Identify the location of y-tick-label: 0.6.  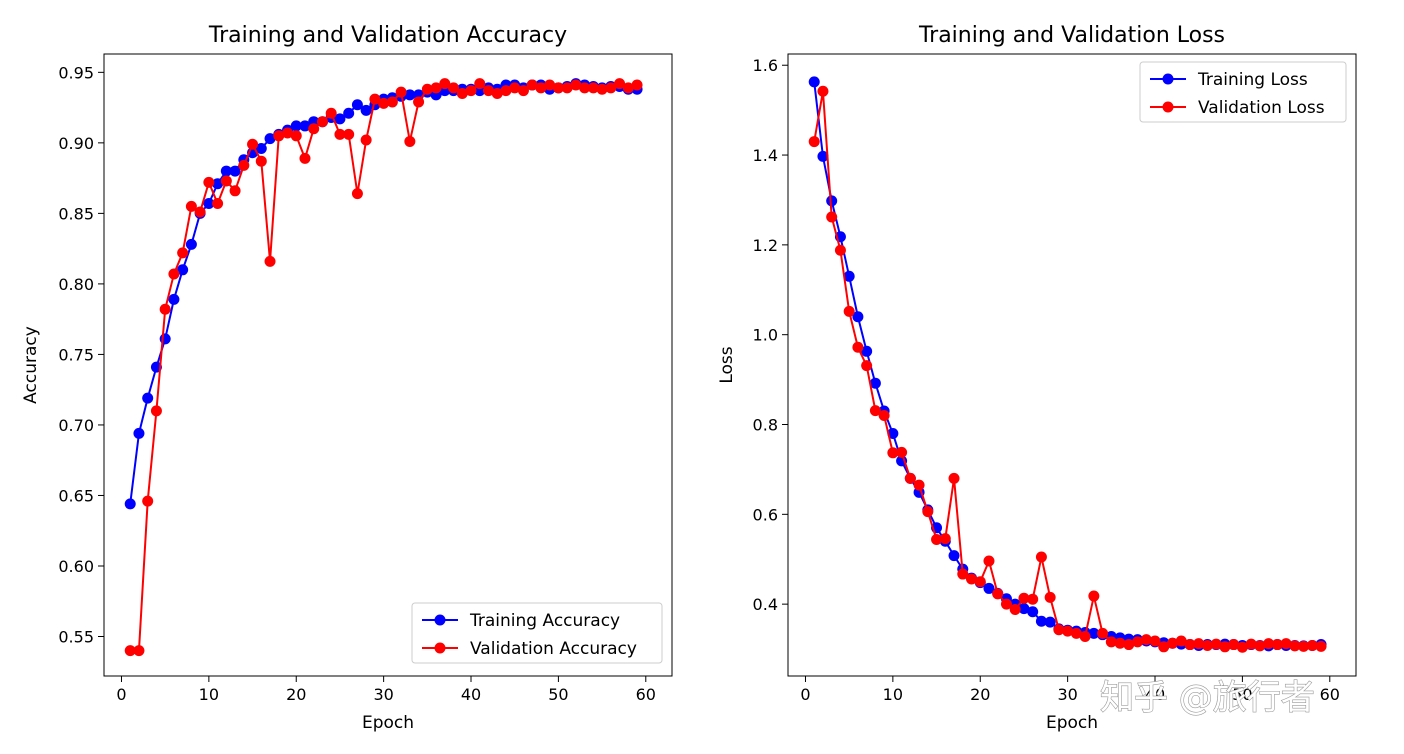
(765, 514).